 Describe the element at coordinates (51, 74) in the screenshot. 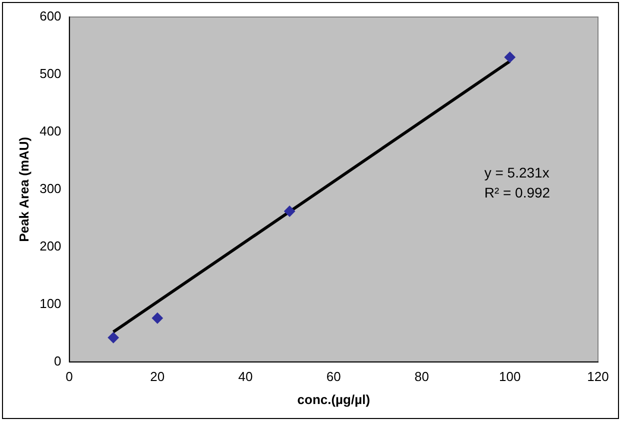

I see `y-tick-label: 500` at that location.